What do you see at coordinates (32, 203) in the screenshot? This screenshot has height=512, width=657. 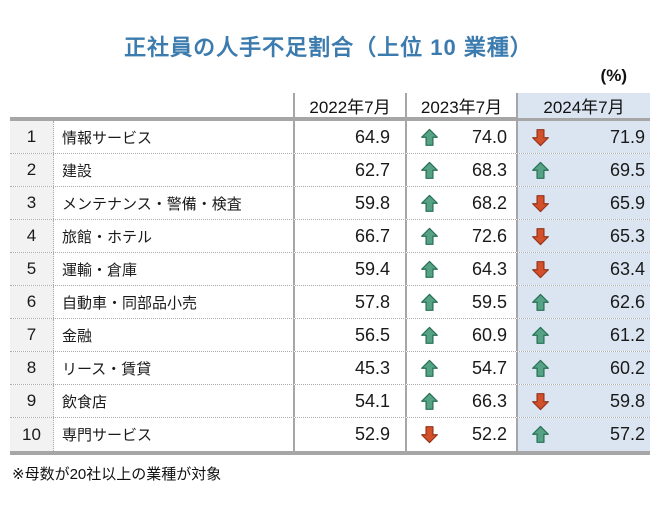 I see `rank-cell: 3` at bounding box center [32, 203].